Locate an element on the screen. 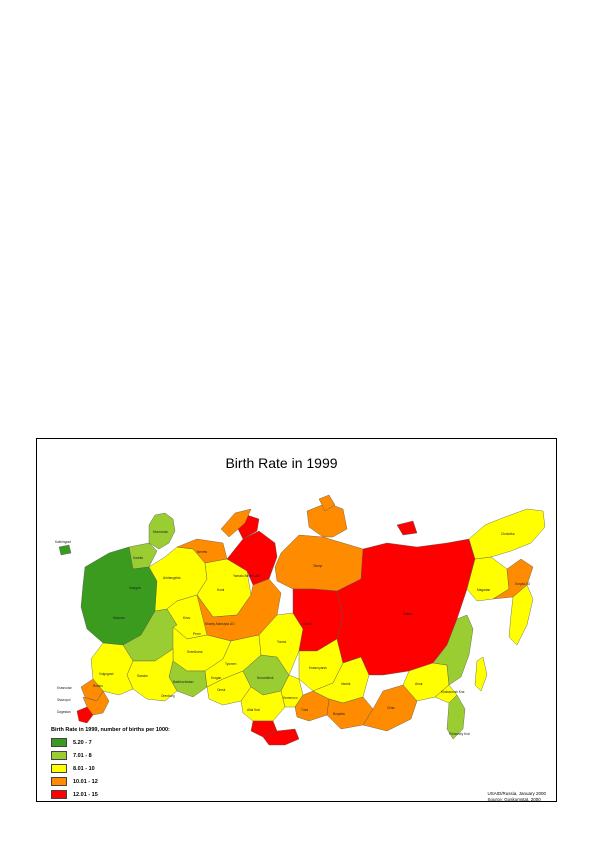 Image resolution: width=595 pixels, height=842 pixels. legend-label: 10.01 - 12 is located at coordinates (85, 781).